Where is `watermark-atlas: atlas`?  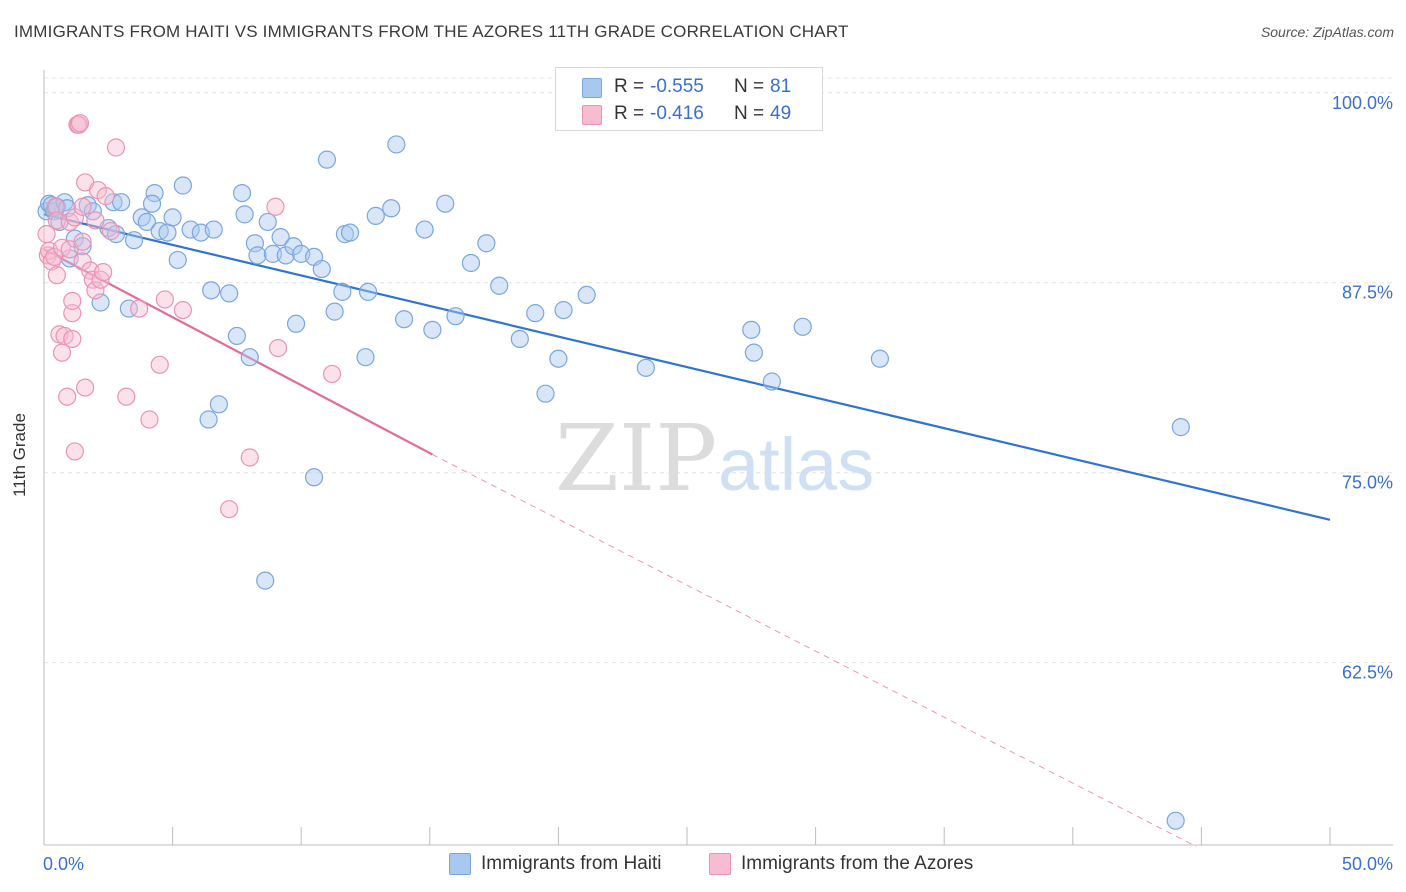 watermark-atlas: atlas is located at coordinates (796, 464).